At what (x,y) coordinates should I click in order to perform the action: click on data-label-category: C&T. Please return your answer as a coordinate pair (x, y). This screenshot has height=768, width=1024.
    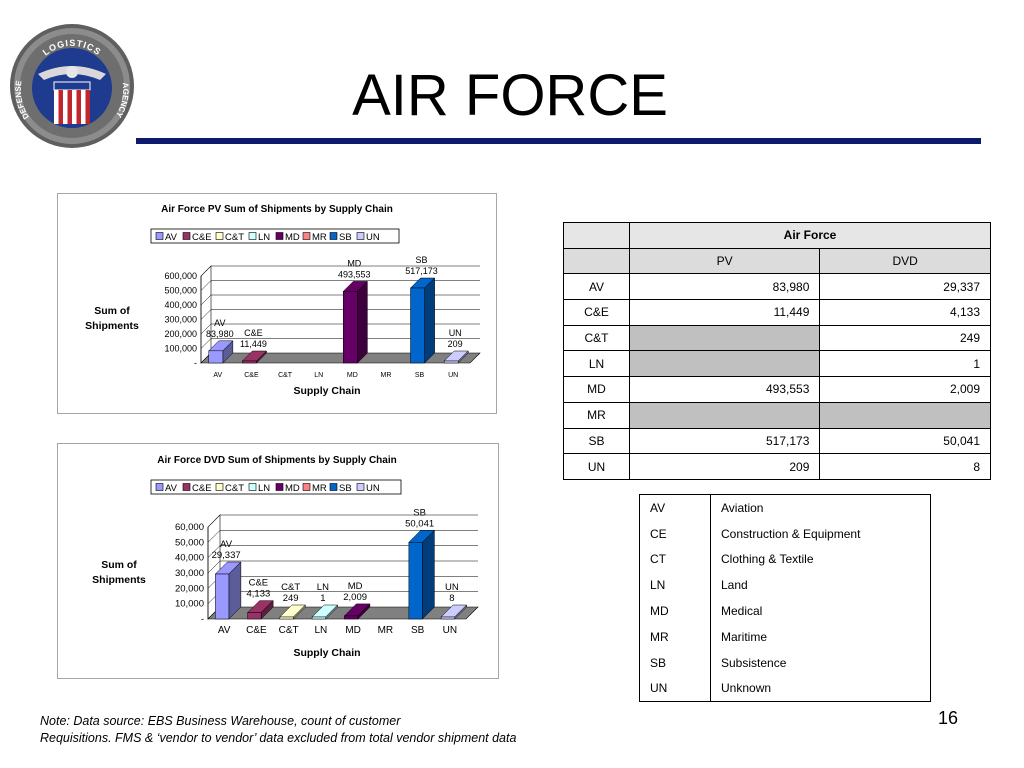
    Looking at the image, I should click on (290, 587).